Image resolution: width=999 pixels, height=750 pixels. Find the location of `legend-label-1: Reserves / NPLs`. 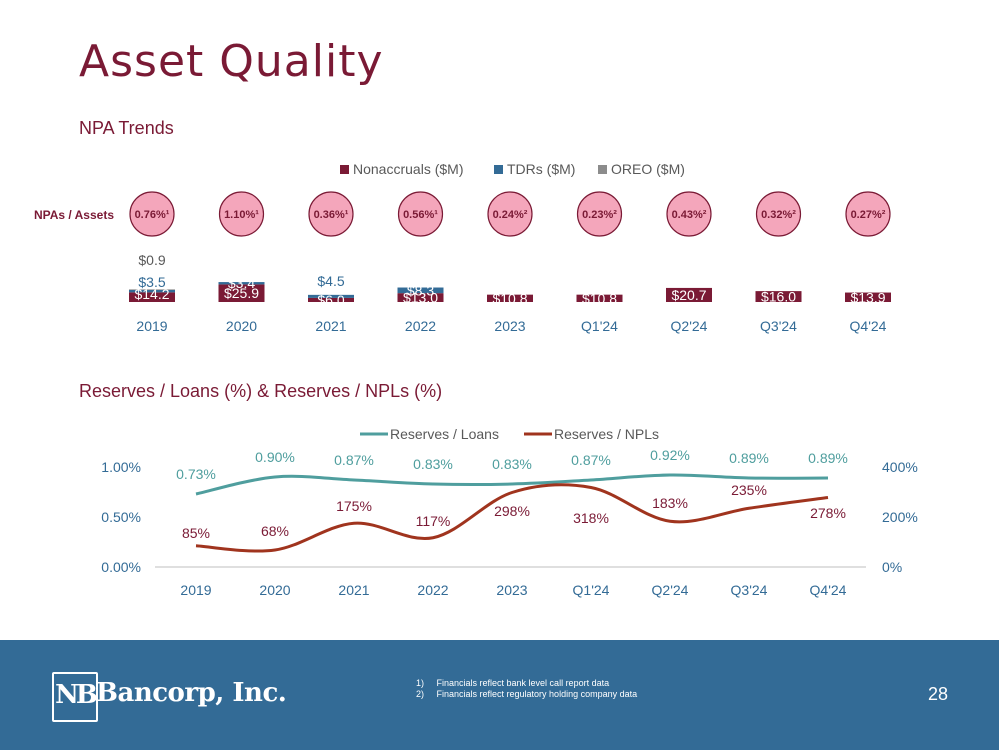

legend-label-1: Reserves / NPLs is located at coordinates (606, 434).